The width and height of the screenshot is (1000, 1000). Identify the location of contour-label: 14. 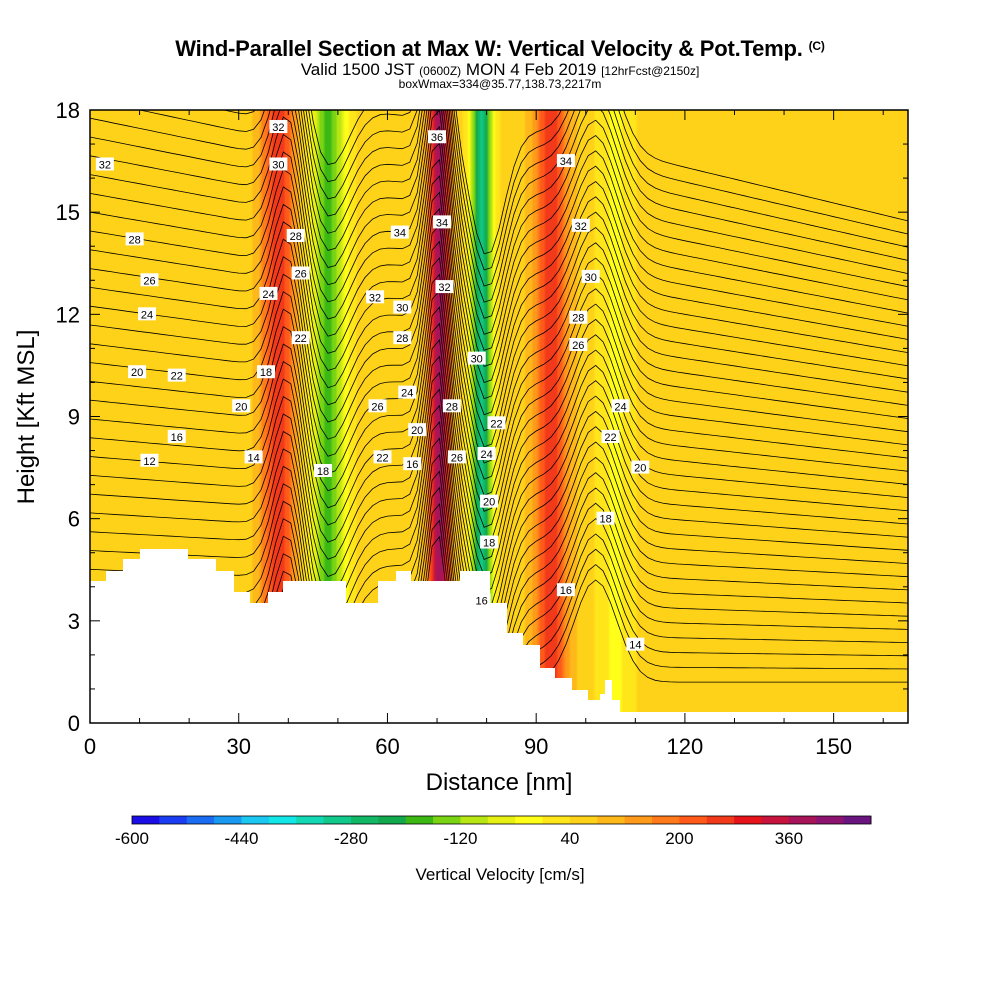
(253, 457).